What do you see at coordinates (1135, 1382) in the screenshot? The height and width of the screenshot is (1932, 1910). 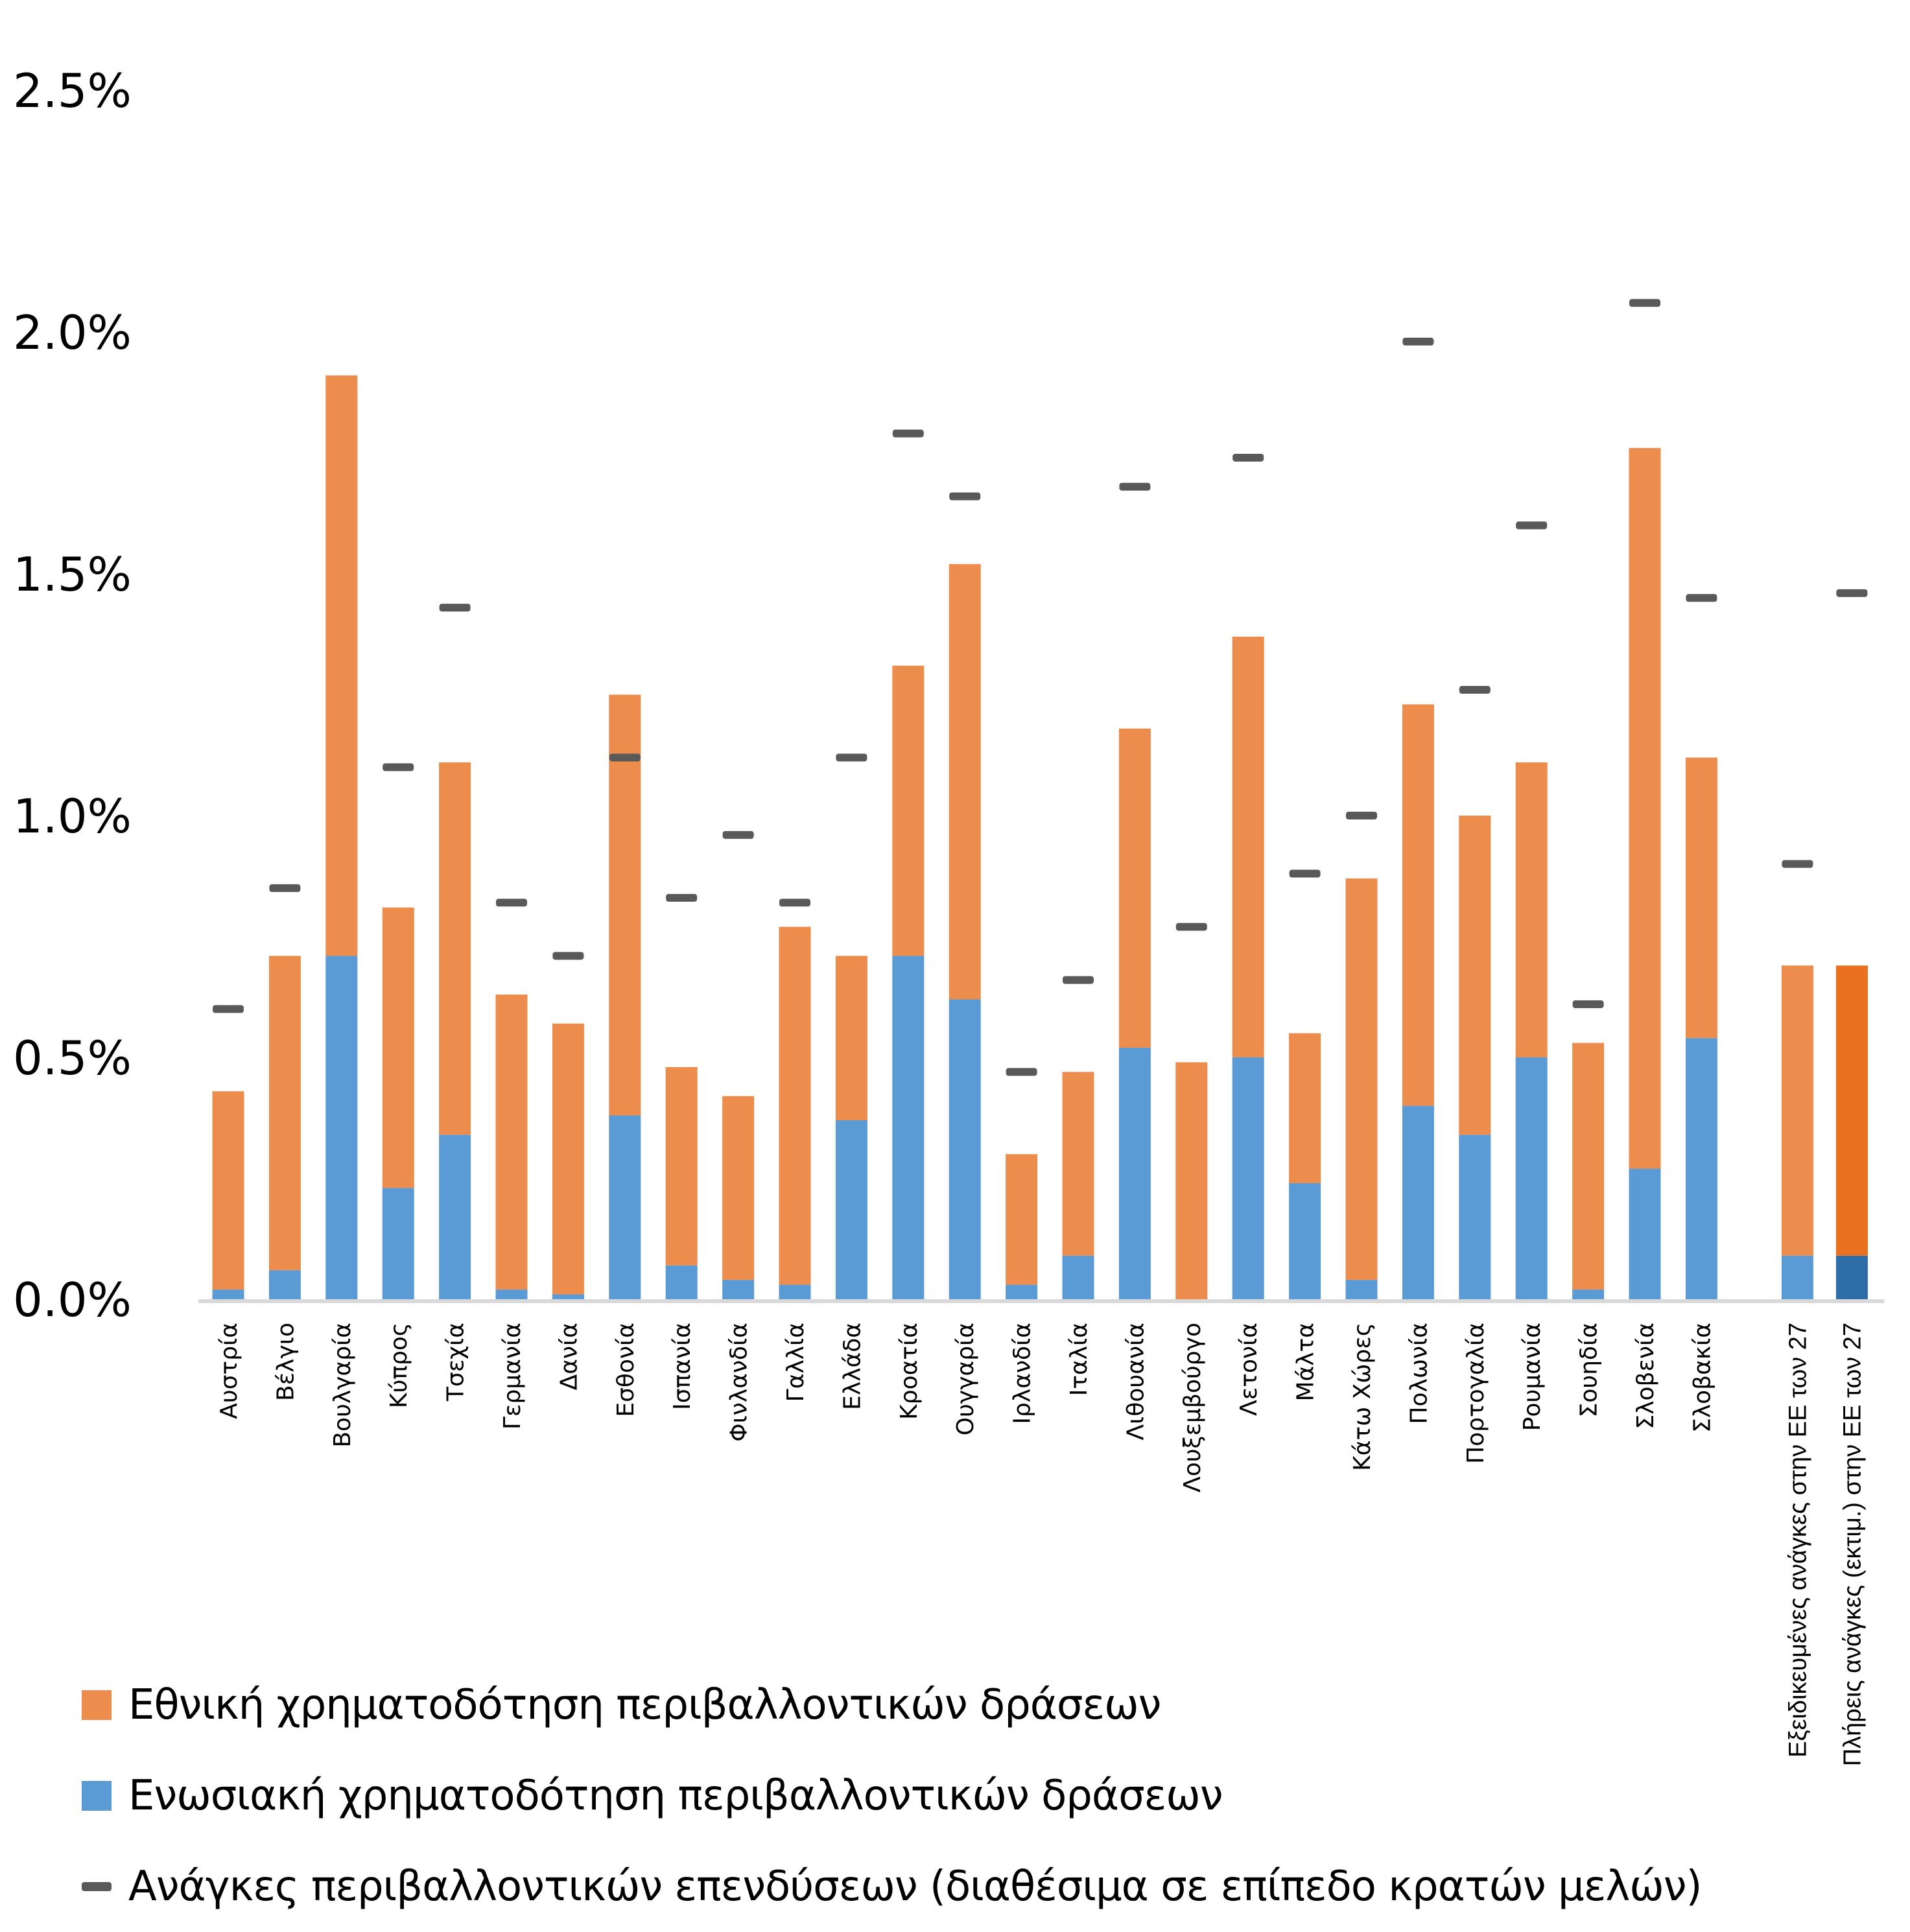 I see `x-tick-label: Λιθουανία` at bounding box center [1135, 1382].